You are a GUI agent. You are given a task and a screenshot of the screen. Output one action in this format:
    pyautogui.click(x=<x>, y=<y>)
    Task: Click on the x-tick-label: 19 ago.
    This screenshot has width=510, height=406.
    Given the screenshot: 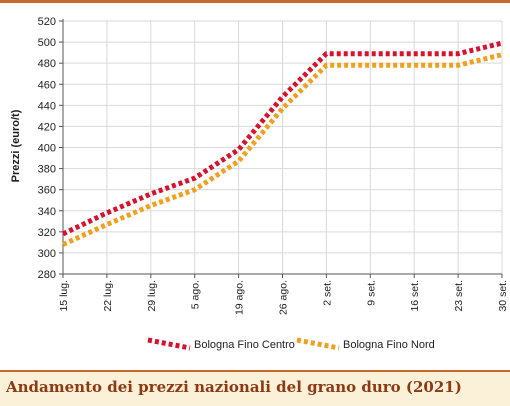 What is the action you would take?
    pyautogui.click(x=240, y=297)
    